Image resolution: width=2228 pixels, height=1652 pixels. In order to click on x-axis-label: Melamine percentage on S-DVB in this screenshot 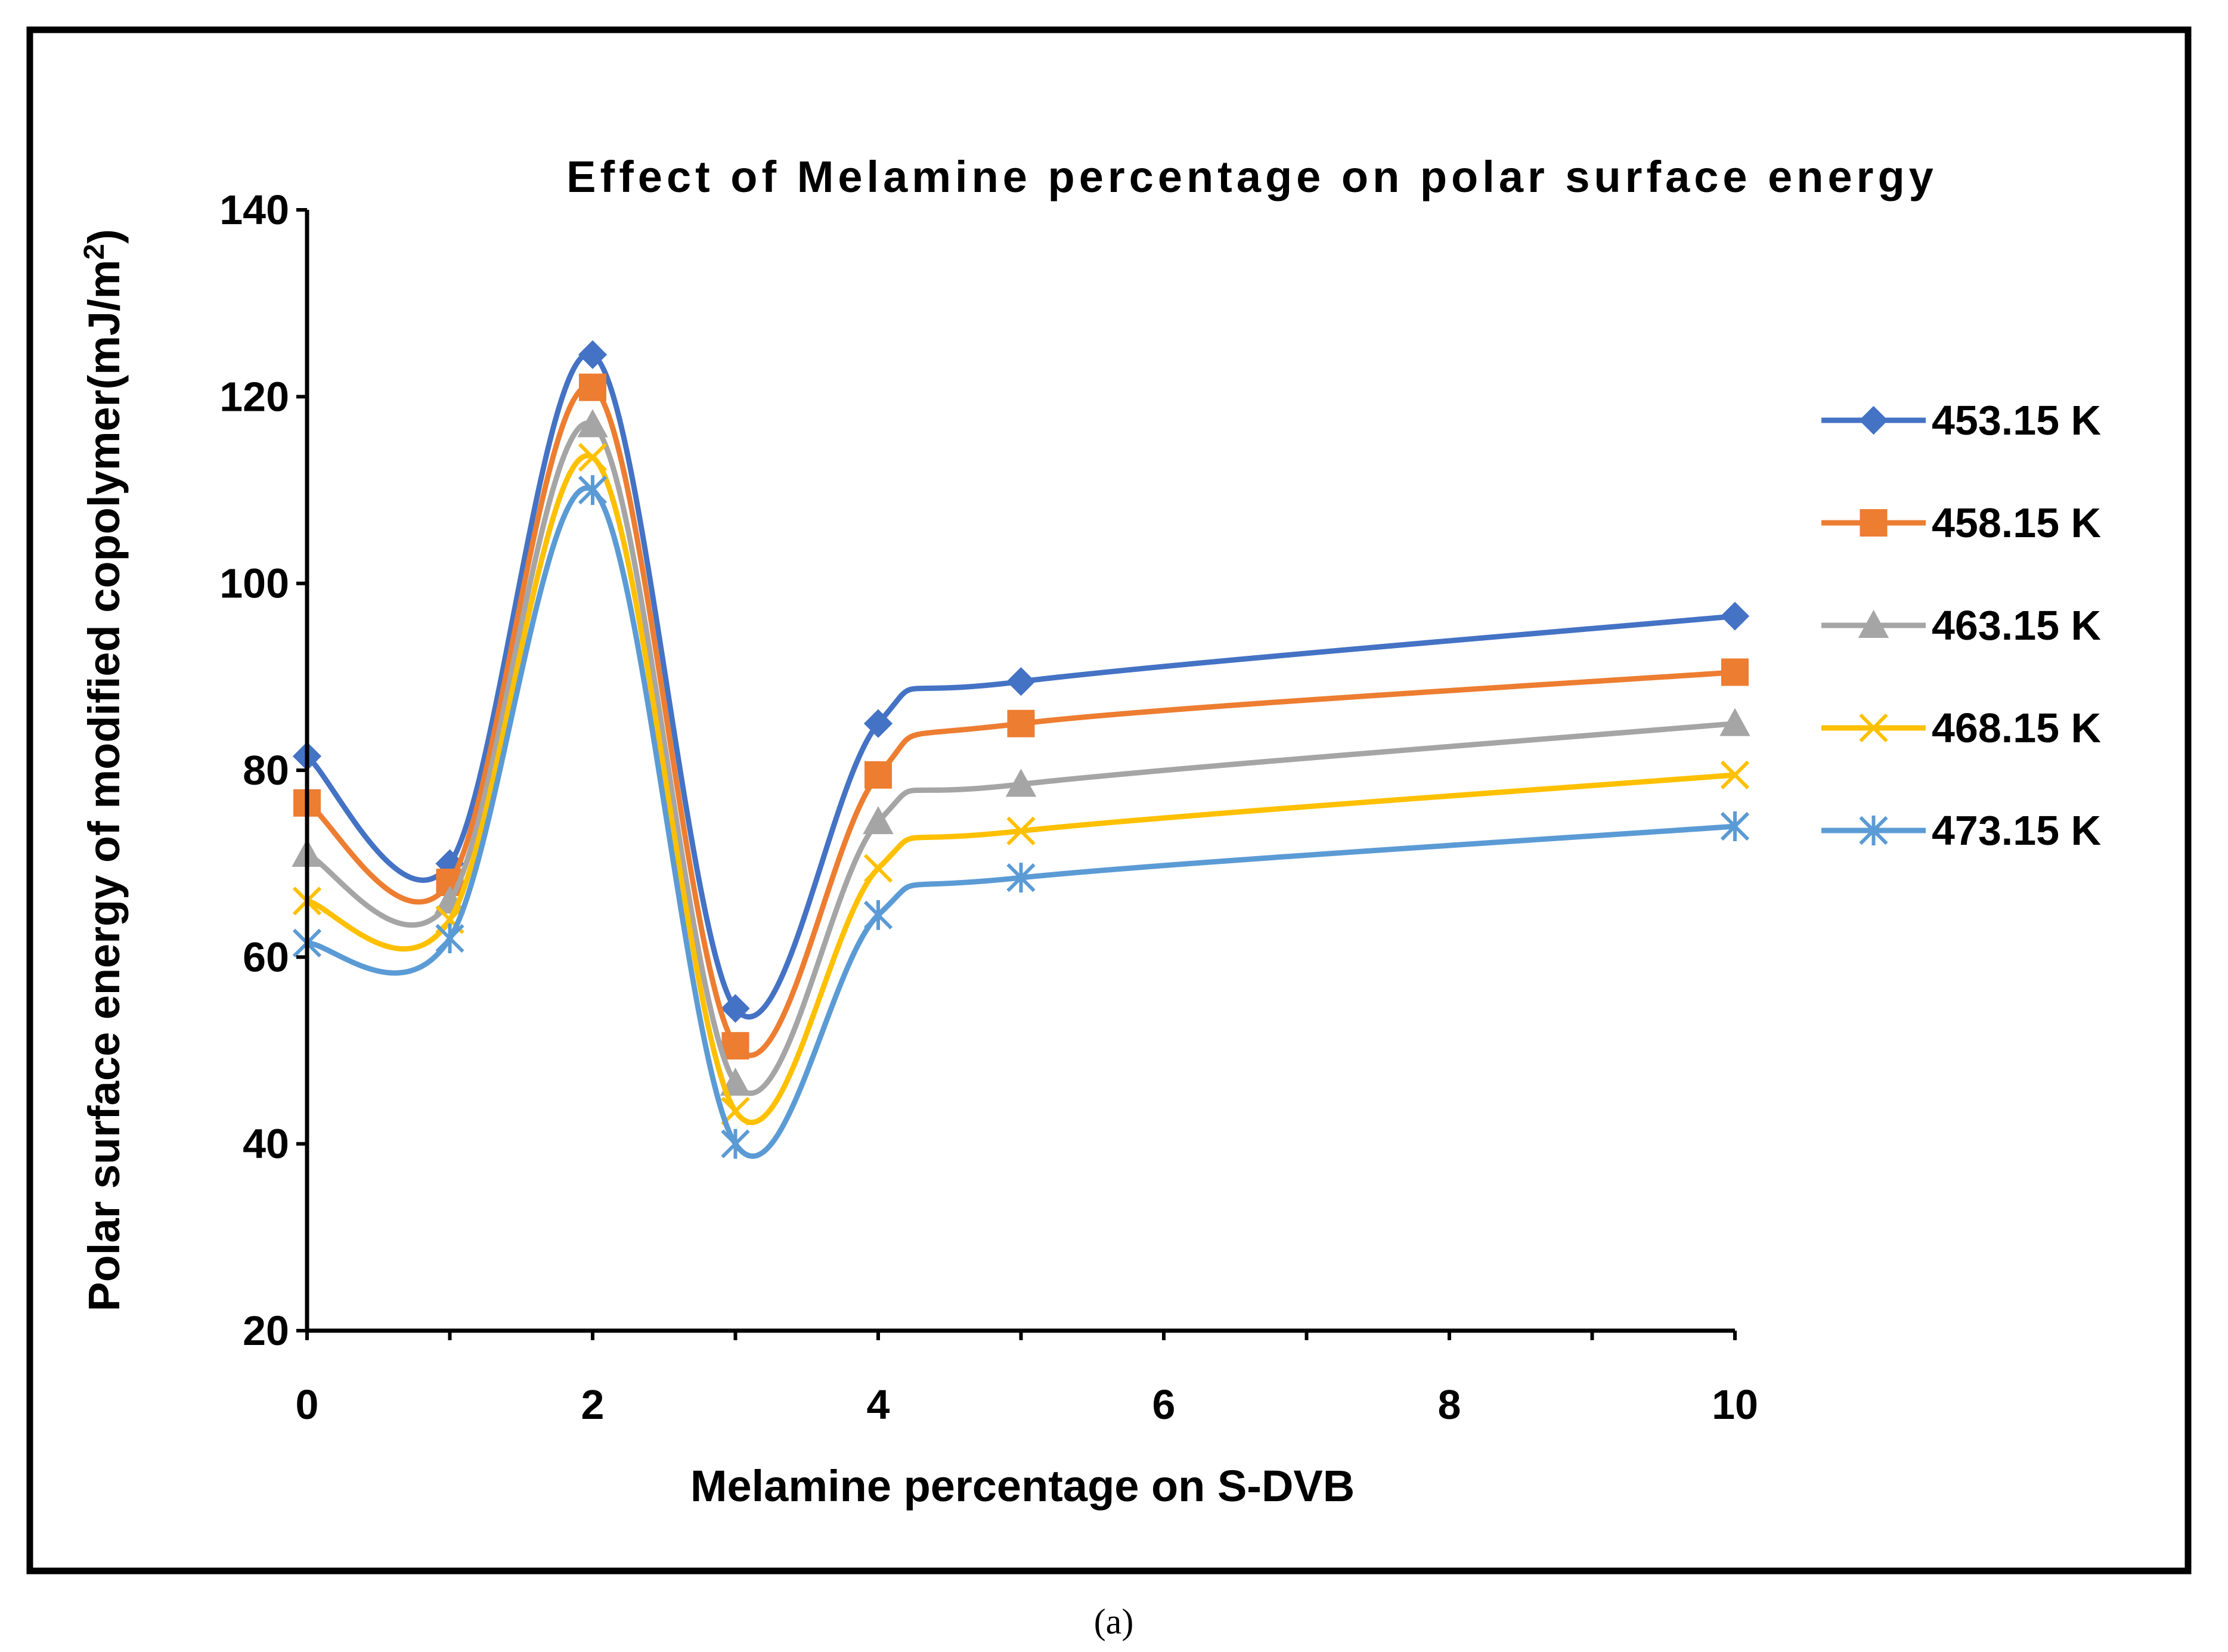, I will do `click(1022, 1486)`.